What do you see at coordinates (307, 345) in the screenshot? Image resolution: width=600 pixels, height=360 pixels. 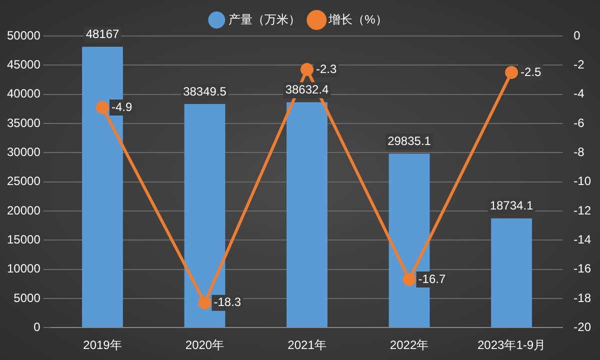 I see `x-tick-label: 2021年` at bounding box center [307, 345].